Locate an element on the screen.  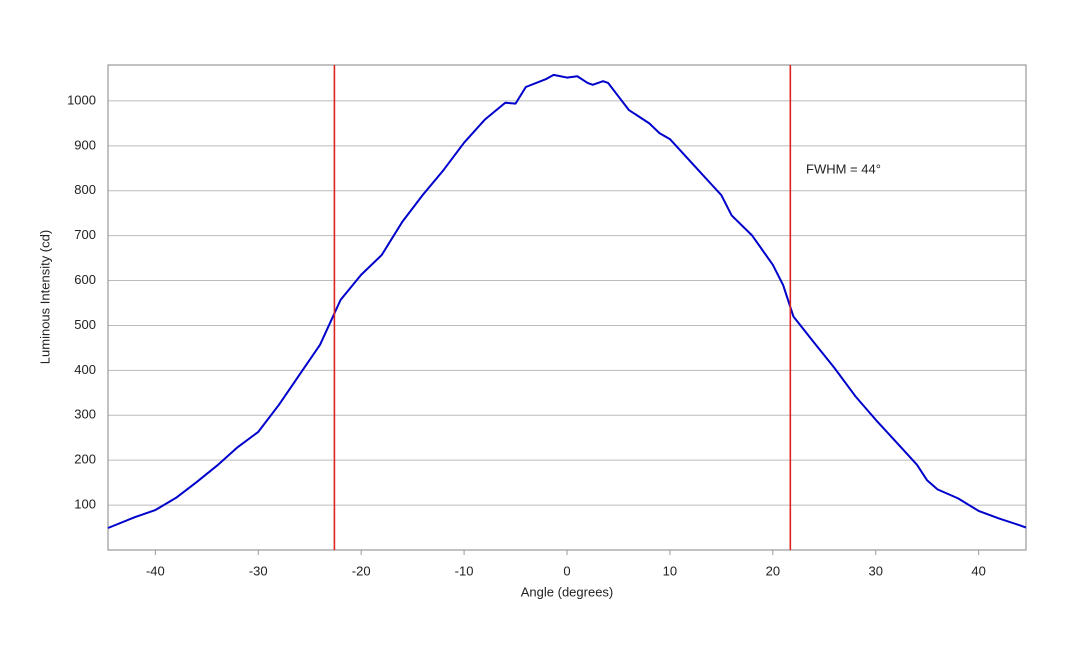
x-tick-label: -10 is located at coordinates (464, 570).